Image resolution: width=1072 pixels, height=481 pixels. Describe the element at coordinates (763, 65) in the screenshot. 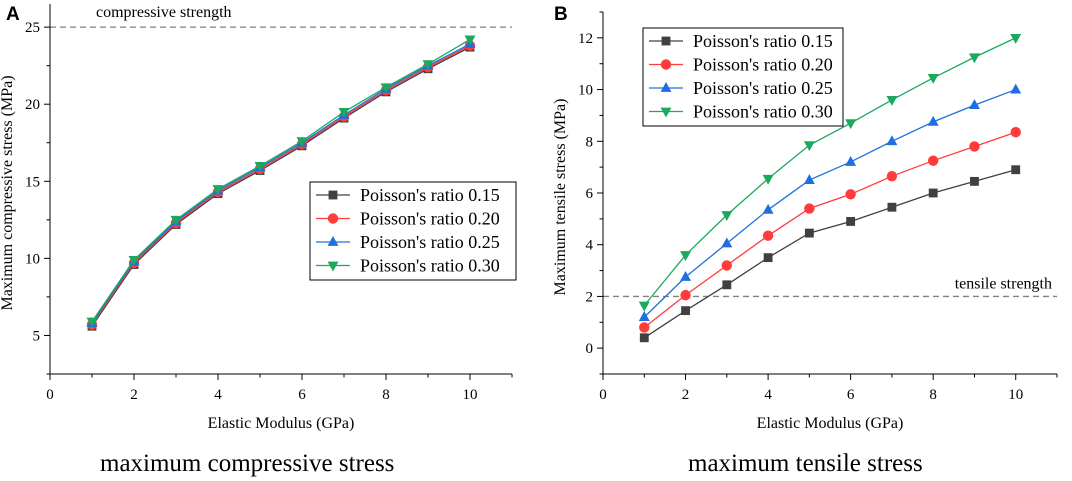

I see `legend-label: Poisson's ratio 0.20` at that location.